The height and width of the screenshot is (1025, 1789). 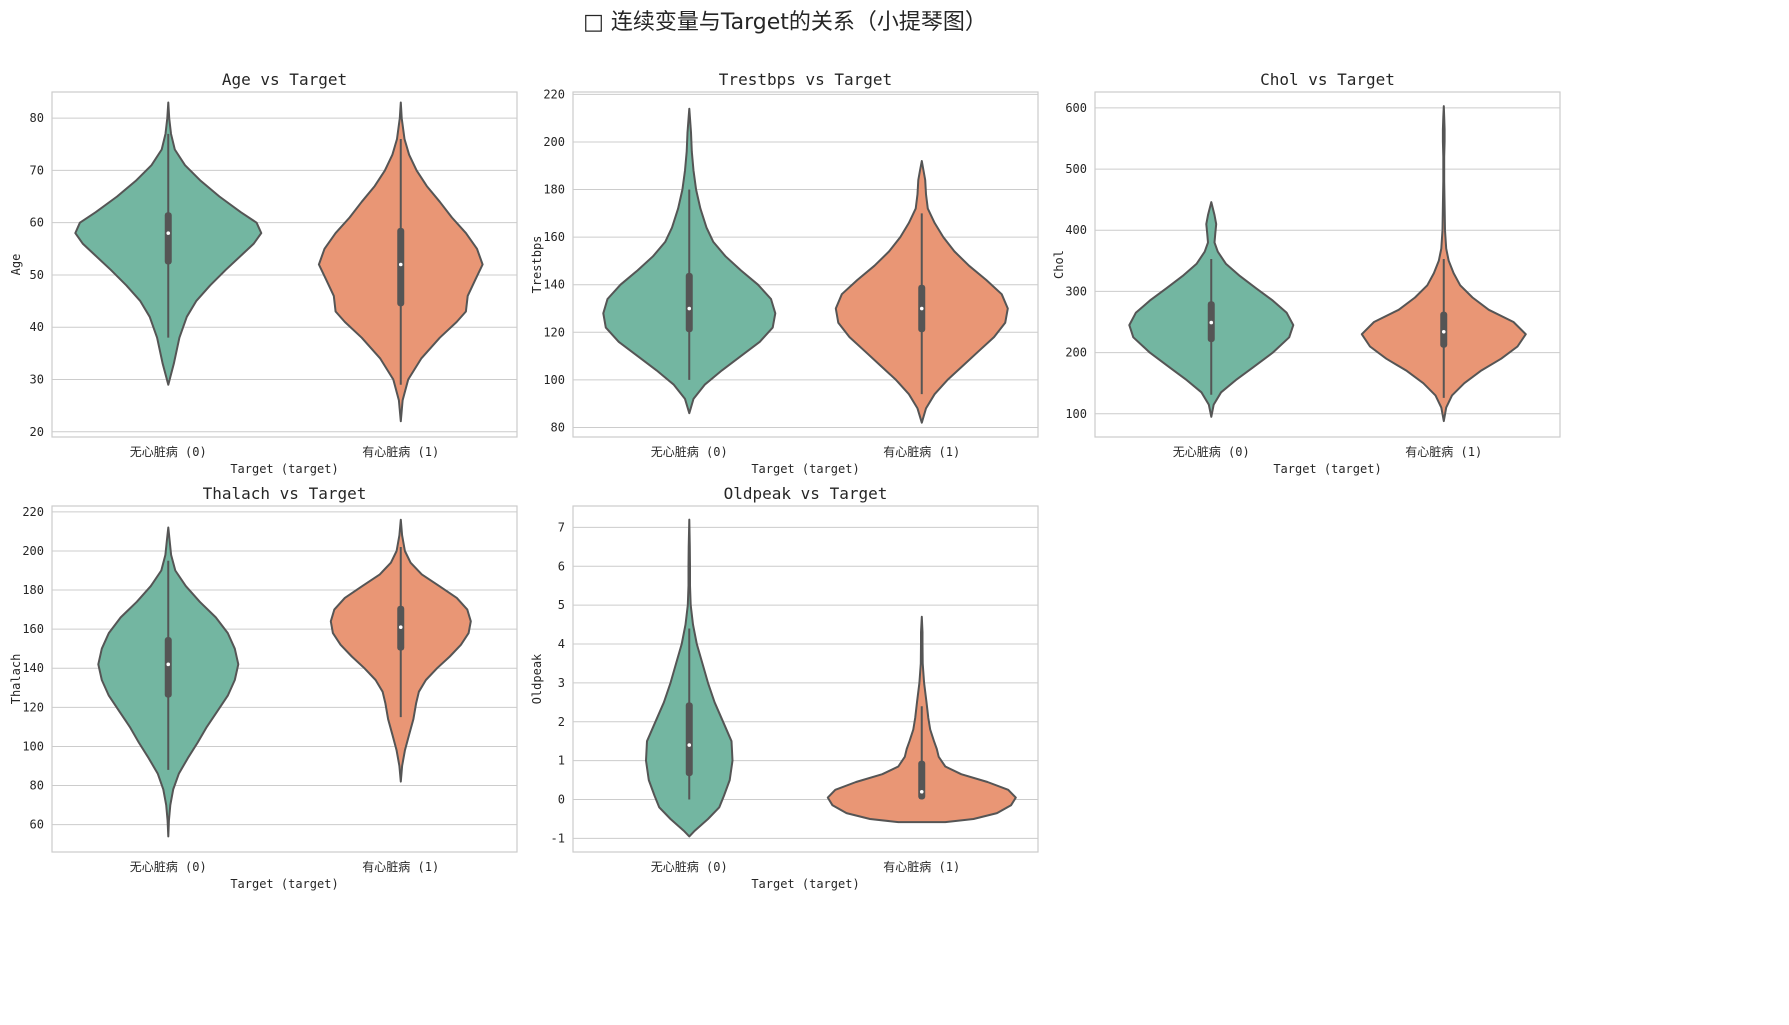 What do you see at coordinates (561, 800) in the screenshot?
I see `y-tick-label: 0` at bounding box center [561, 800].